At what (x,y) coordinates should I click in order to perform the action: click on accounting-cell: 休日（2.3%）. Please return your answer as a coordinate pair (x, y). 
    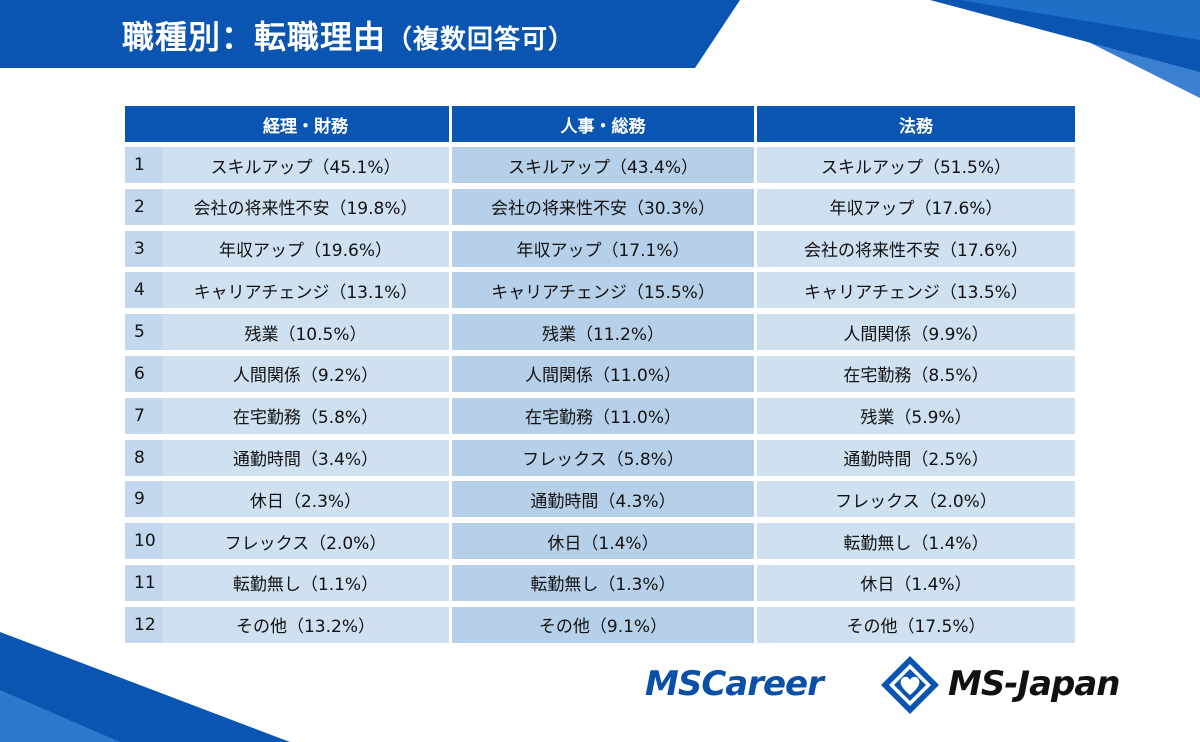
    Looking at the image, I should click on (305, 499).